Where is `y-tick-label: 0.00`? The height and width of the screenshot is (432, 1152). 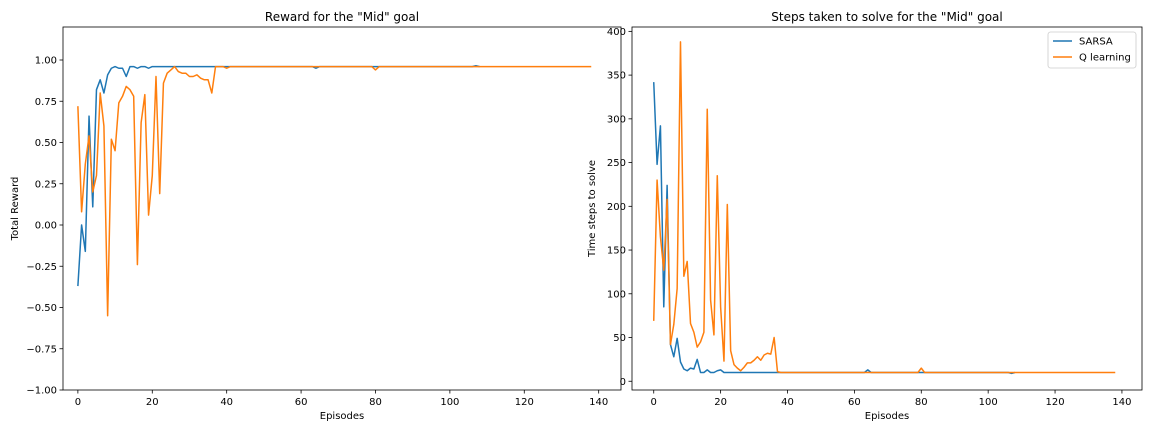
y-tick-label: 0.00 is located at coordinates (46, 226).